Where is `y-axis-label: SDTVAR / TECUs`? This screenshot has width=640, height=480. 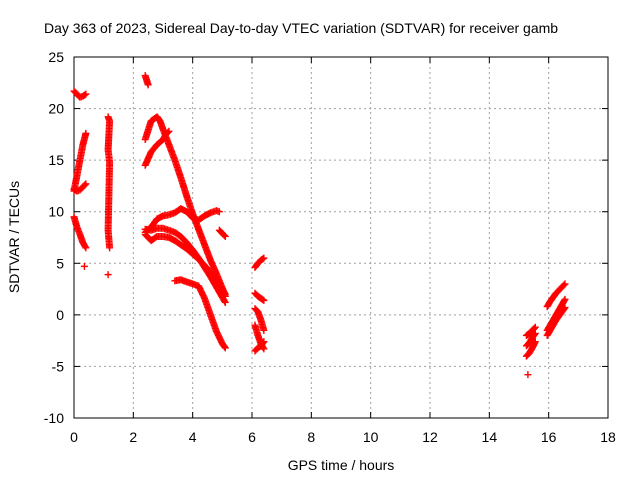 y-axis-label: SDTVAR / TECUs is located at coordinates (14, 237).